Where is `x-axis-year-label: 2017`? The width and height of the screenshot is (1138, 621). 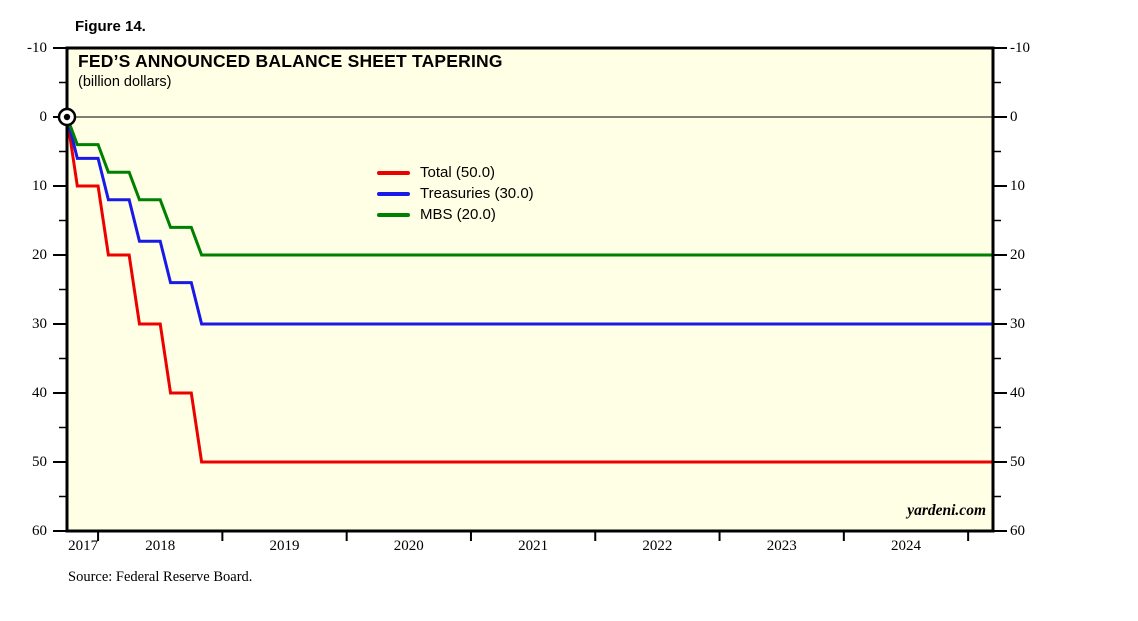 x-axis-year-label: 2017 is located at coordinates (83, 546).